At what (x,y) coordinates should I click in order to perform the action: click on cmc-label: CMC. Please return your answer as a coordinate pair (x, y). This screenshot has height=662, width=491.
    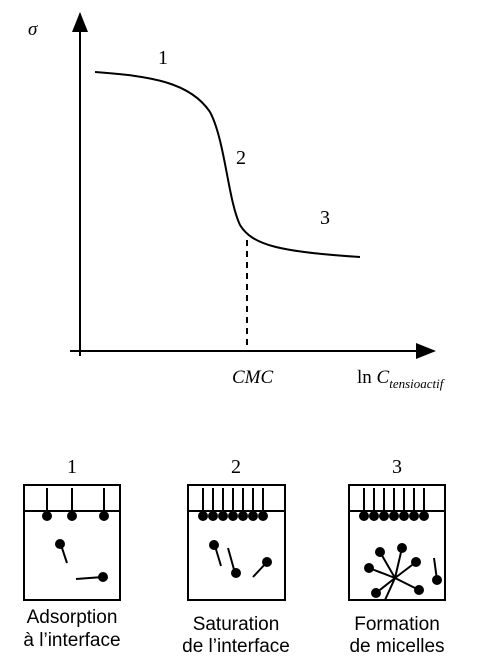
    Looking at the image, I should click on (253, 377).